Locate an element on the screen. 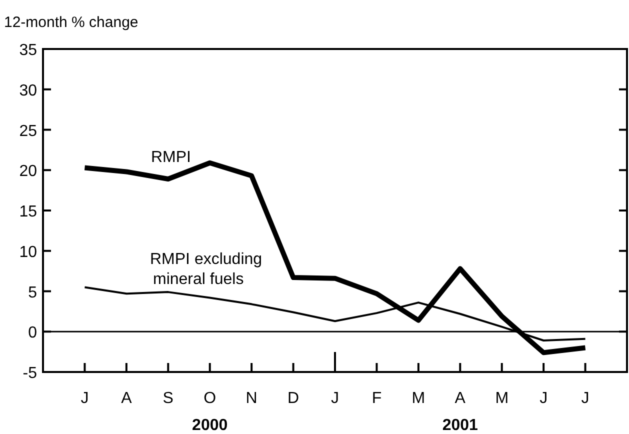 This screenshot has height=434, width=629. series-label: RMPI excluding mineral fuels is located at coordinates (206, 269).